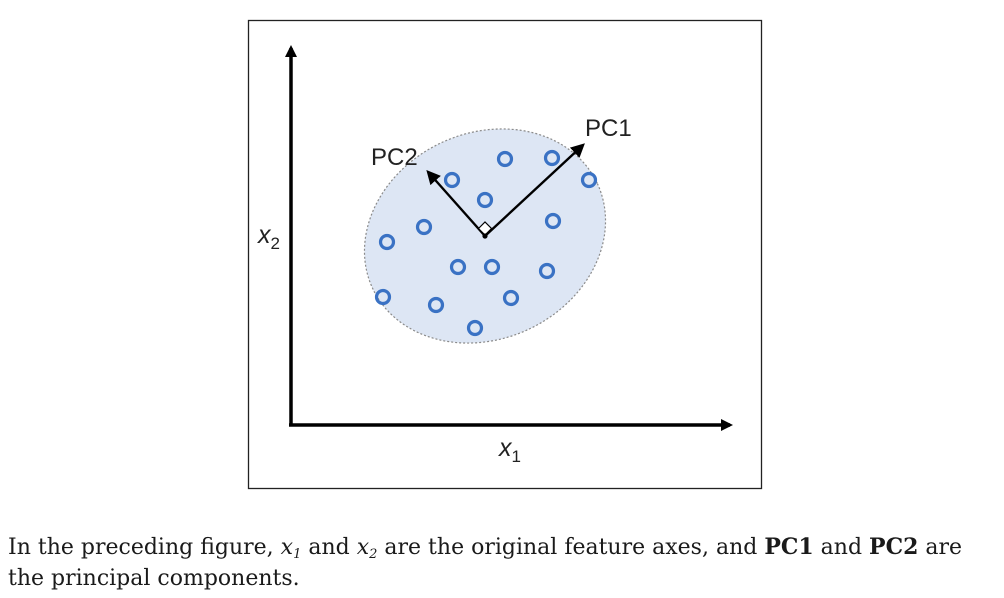  I want to click on caption-x1: x1, so click(291, 548).